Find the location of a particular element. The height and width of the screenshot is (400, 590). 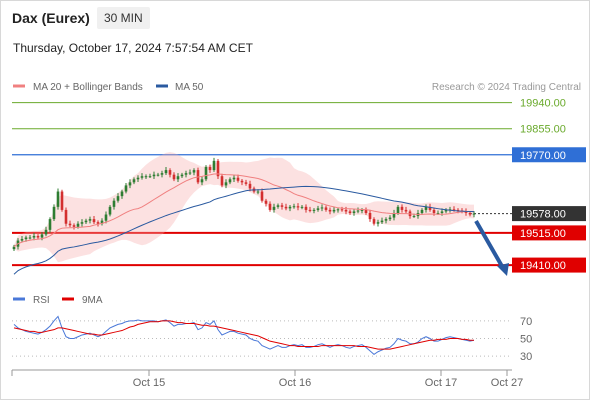

forecast-arrowhead is located at coordinates (503, 269).